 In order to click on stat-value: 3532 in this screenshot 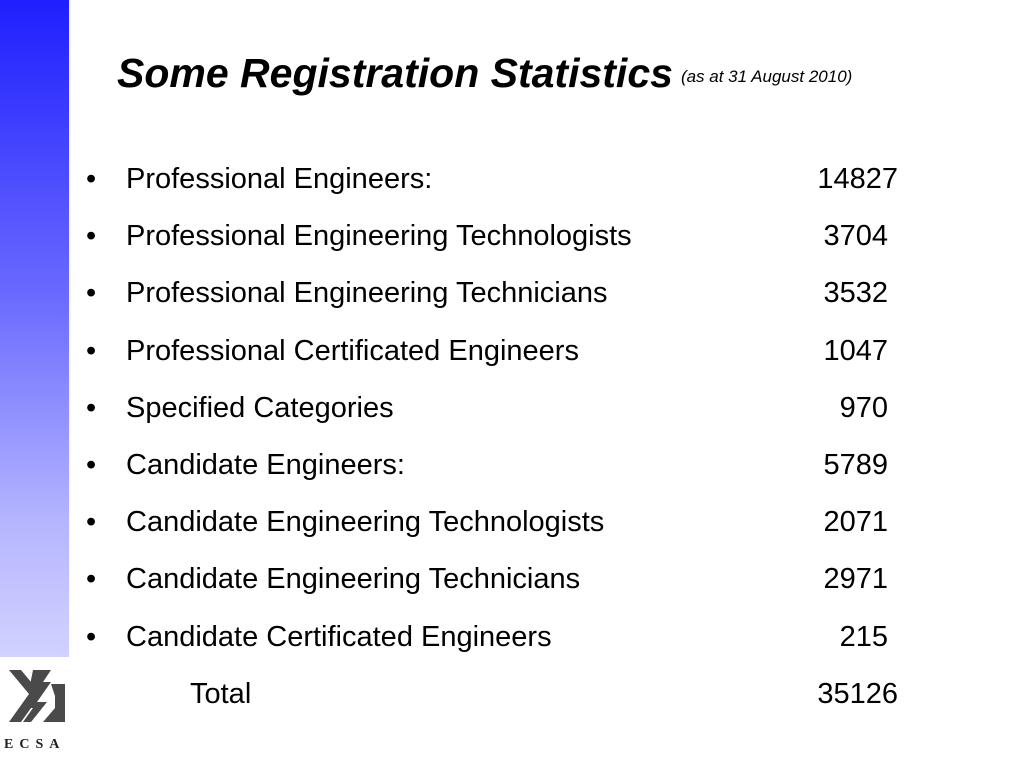, I will do `click(855, 293)`.